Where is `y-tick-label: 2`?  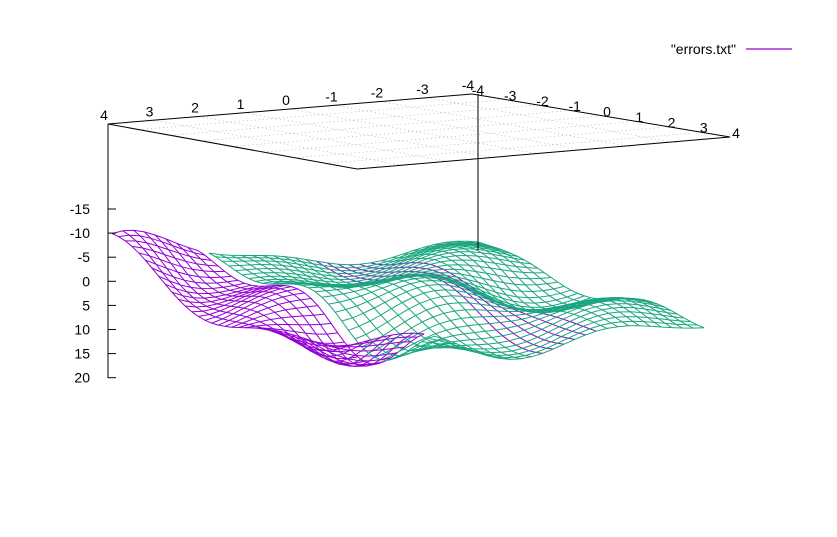 y-tick-label: 2 is located at coordinates (672, 122).